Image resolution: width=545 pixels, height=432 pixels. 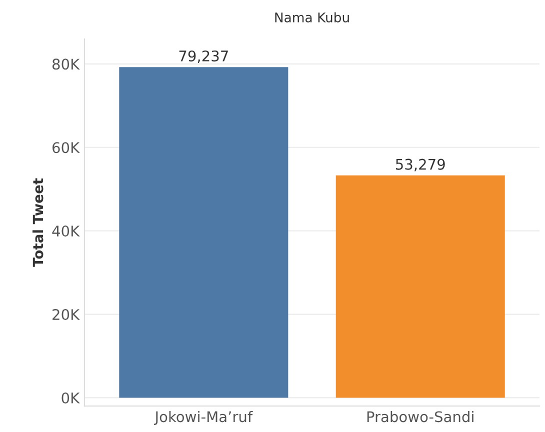 I want to click on y-tick-label: 0K, so click(x=71, y=398).